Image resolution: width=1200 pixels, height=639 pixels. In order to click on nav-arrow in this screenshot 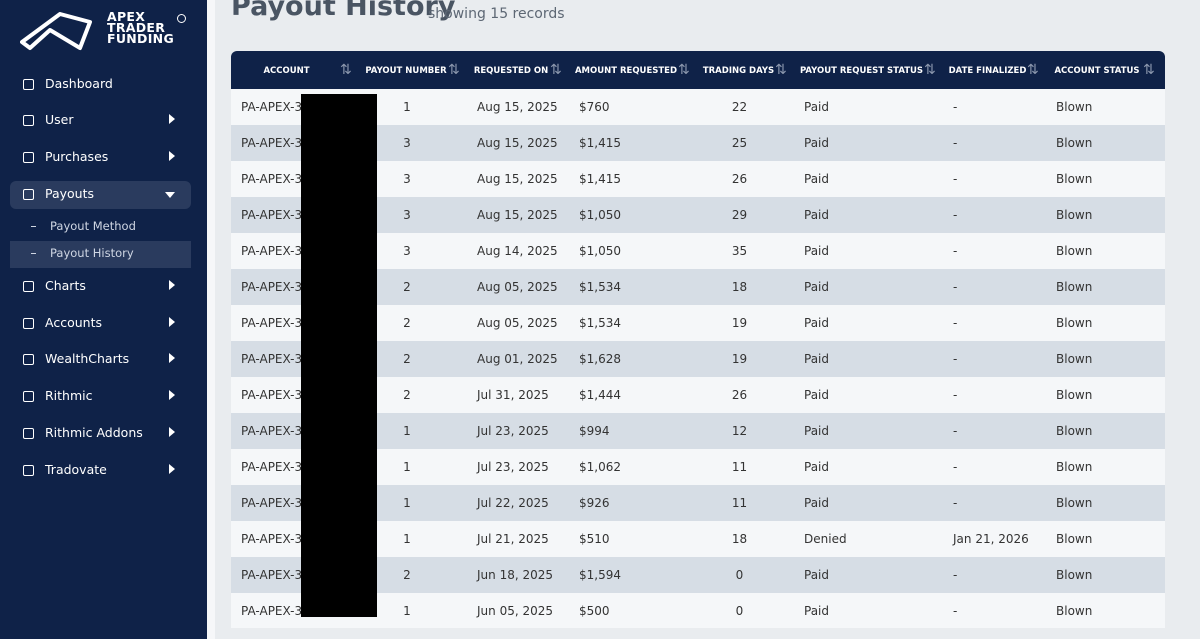, I will do `click(172, 432)`.